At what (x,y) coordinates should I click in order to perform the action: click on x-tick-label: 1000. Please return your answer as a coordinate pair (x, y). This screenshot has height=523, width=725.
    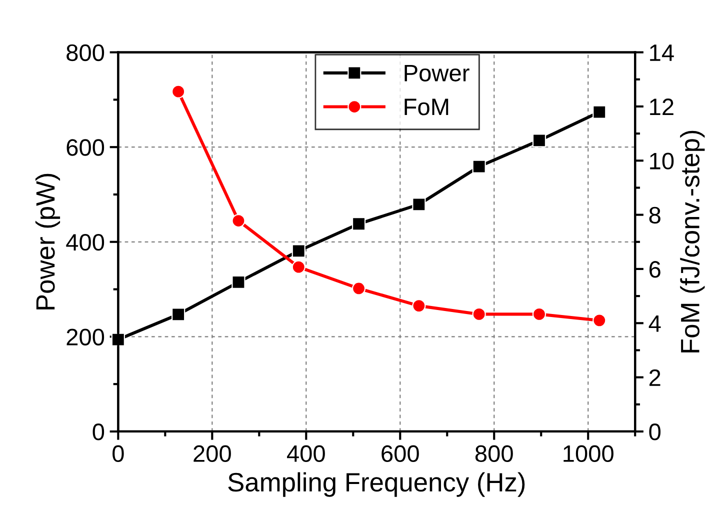
    Looking at the image, I should click on (589, 453).